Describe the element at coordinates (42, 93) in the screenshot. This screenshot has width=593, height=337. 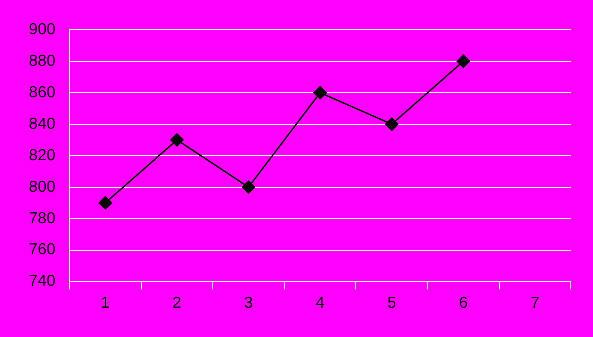
I see `y-tick-label: 860` at that location.